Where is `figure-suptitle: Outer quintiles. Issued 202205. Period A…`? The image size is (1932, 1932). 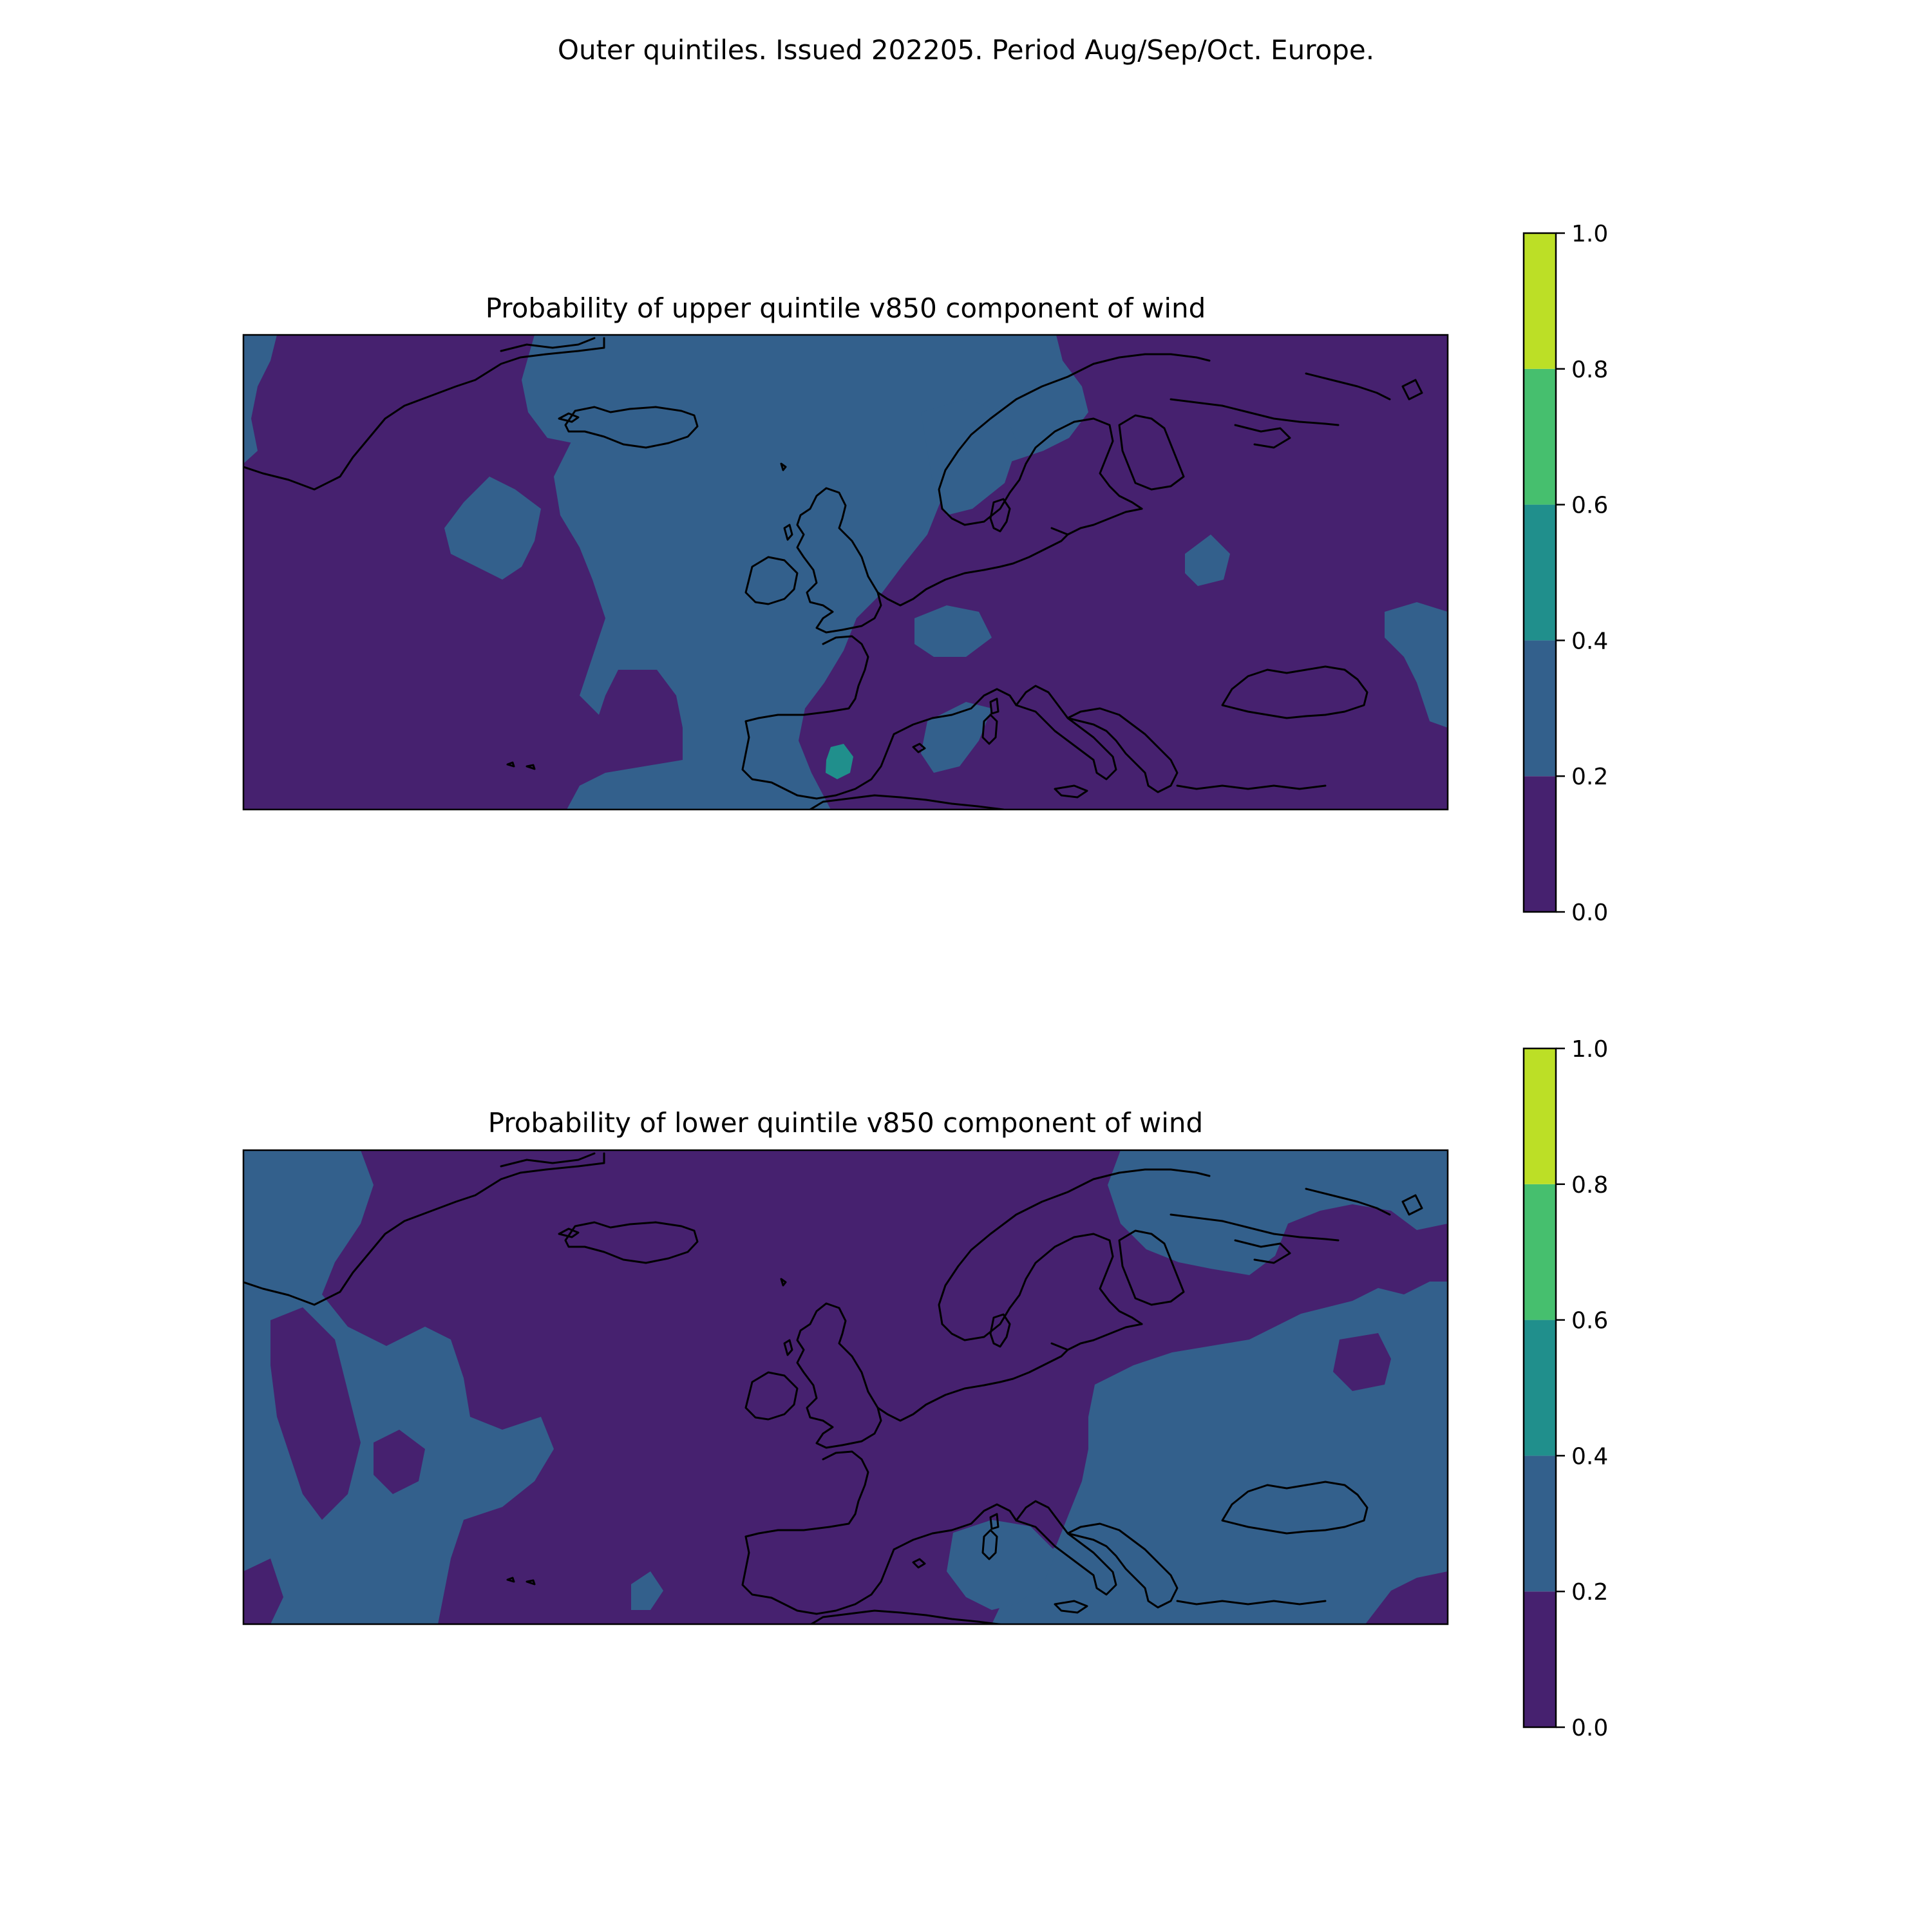 figure-suptitle: Outer quintiles. Issued 202205. Period A… is located at coordinates (966, 50).